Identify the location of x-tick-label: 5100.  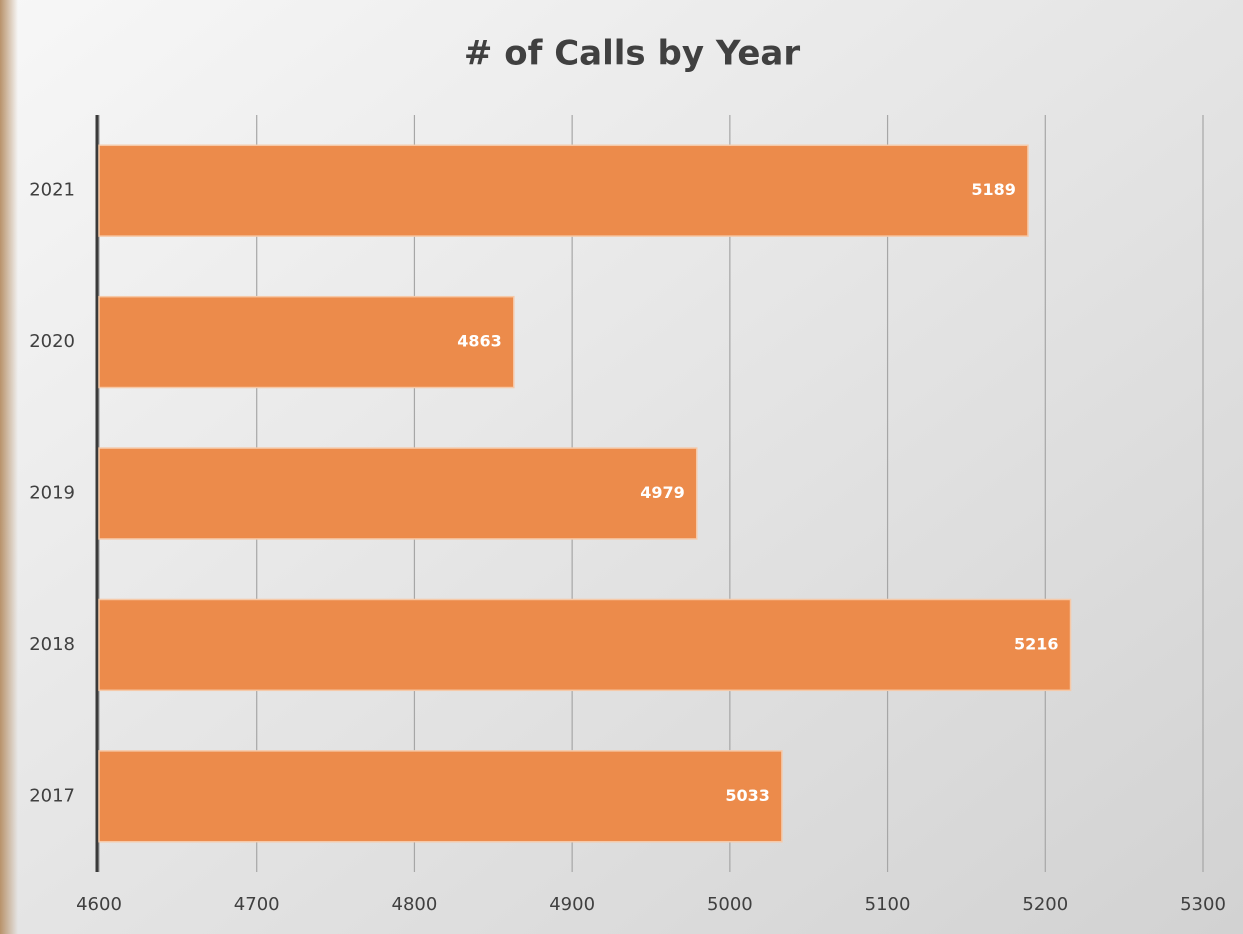
(888, 904).